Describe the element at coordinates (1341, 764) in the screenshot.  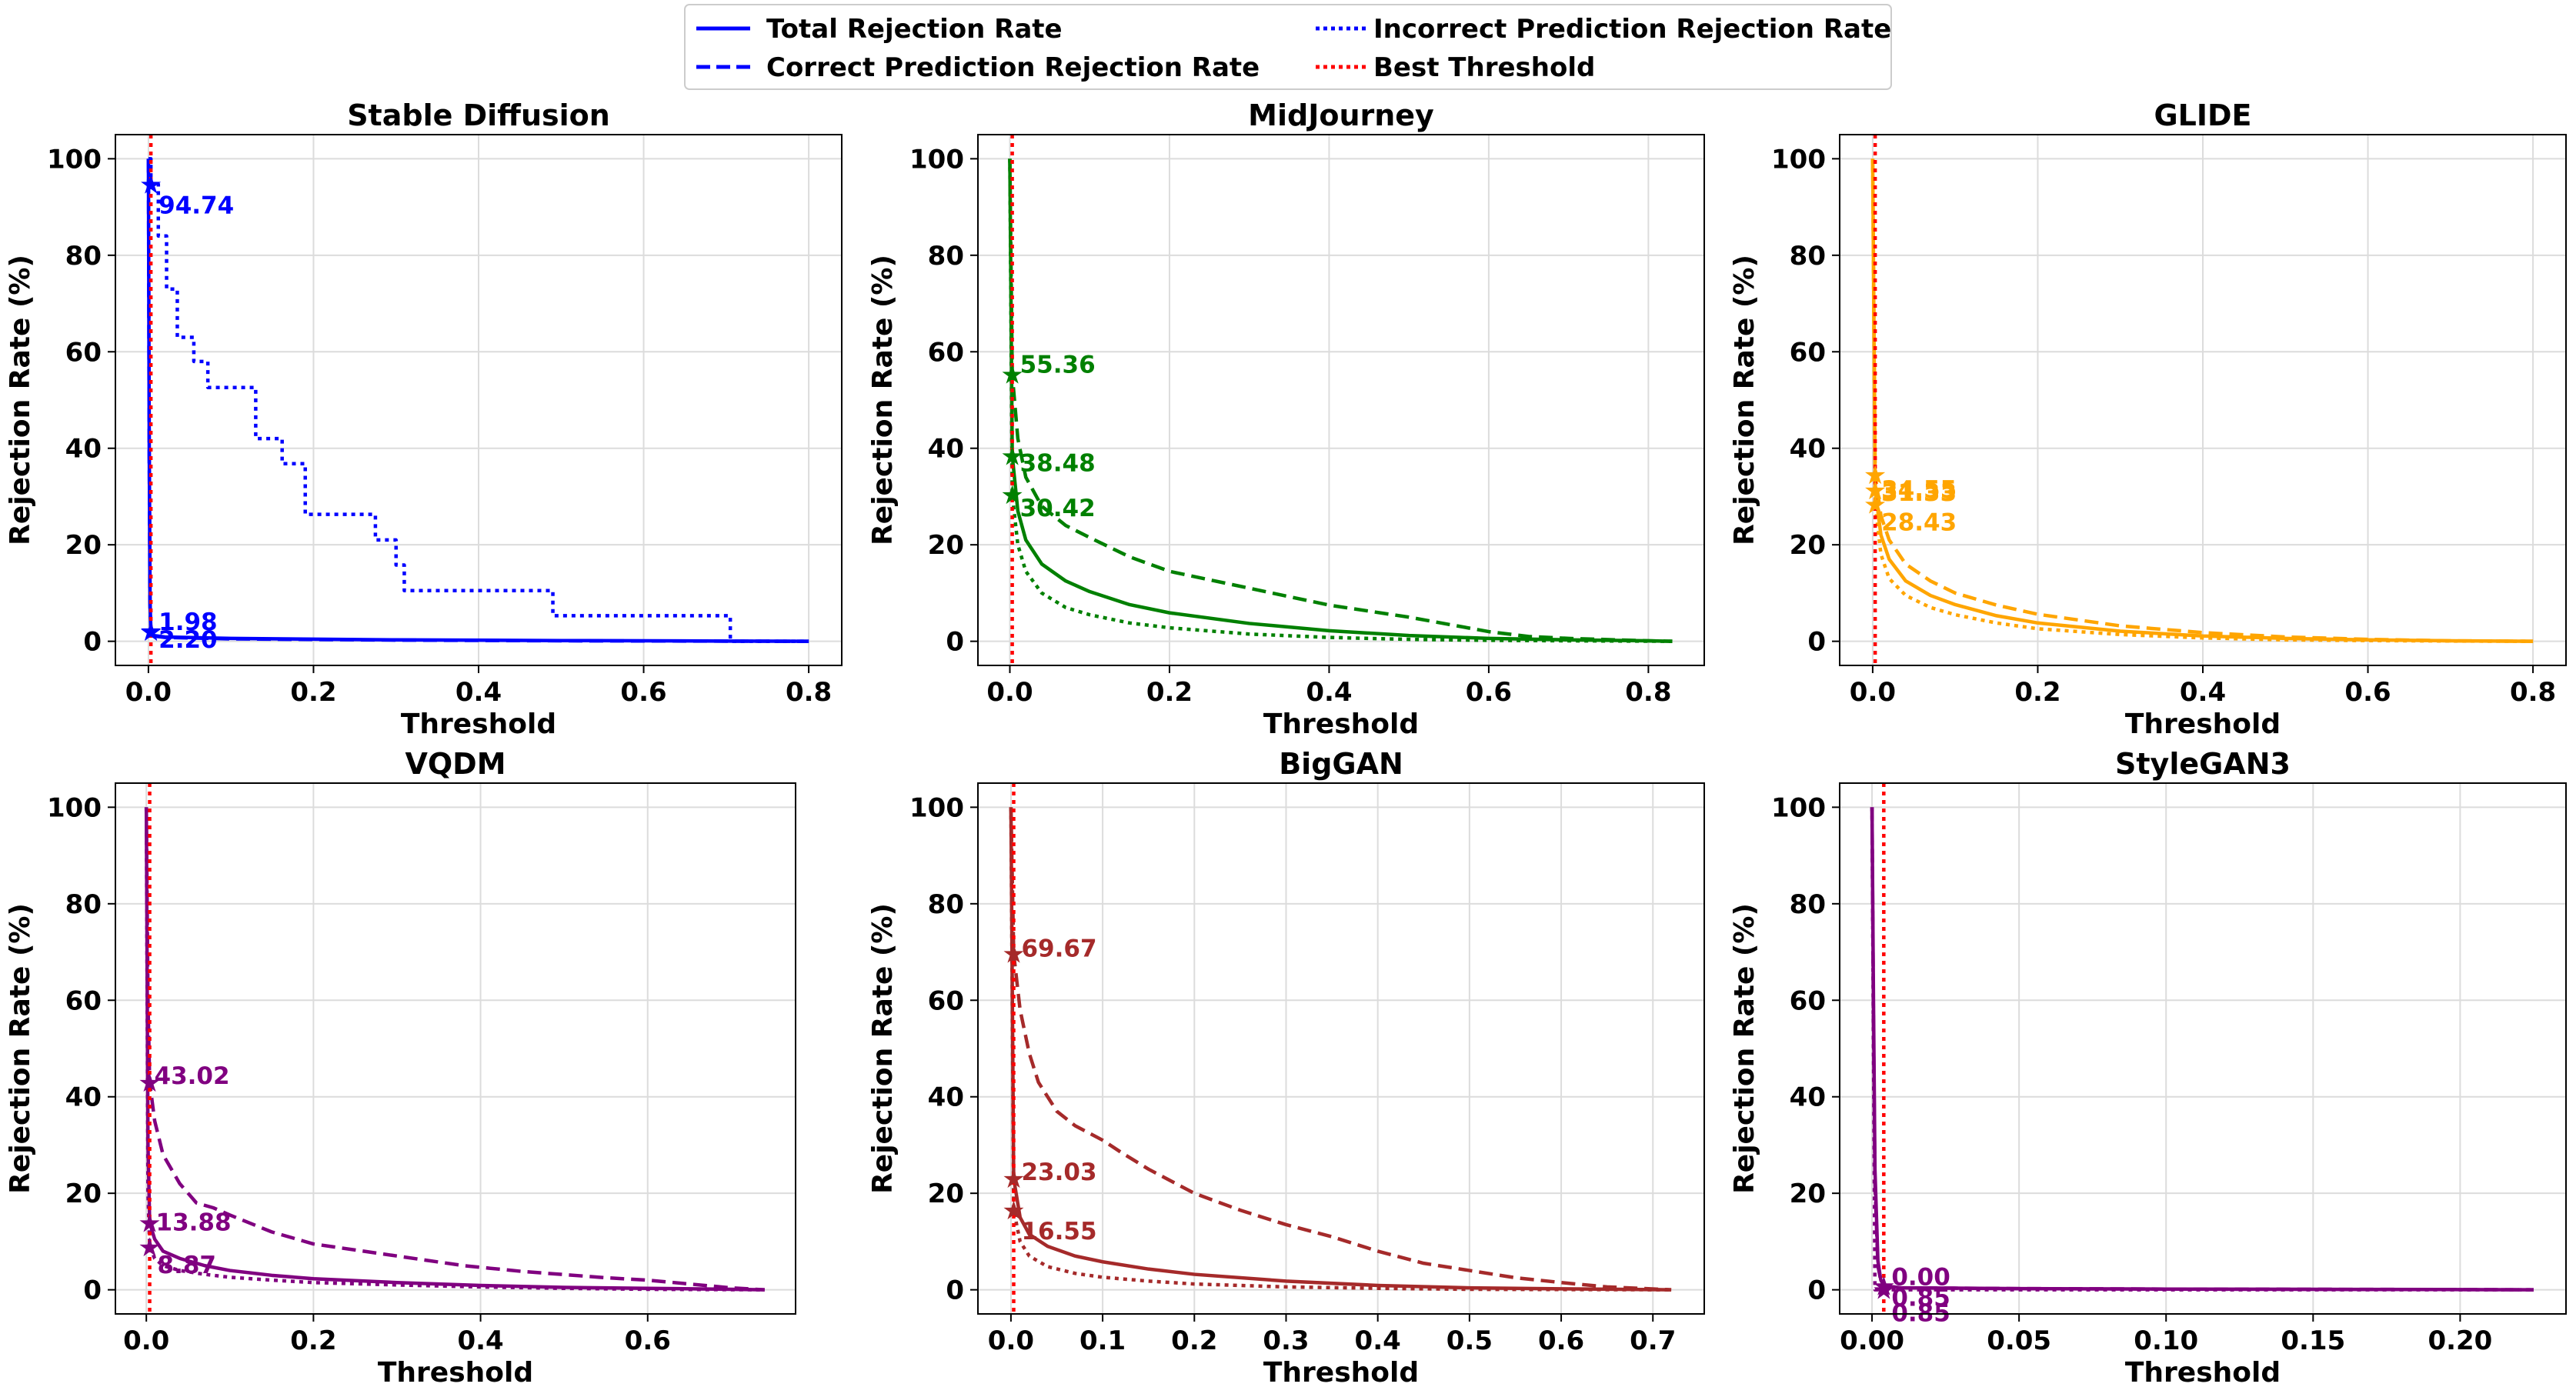
I see `panel-title: BigGAN` at that location.